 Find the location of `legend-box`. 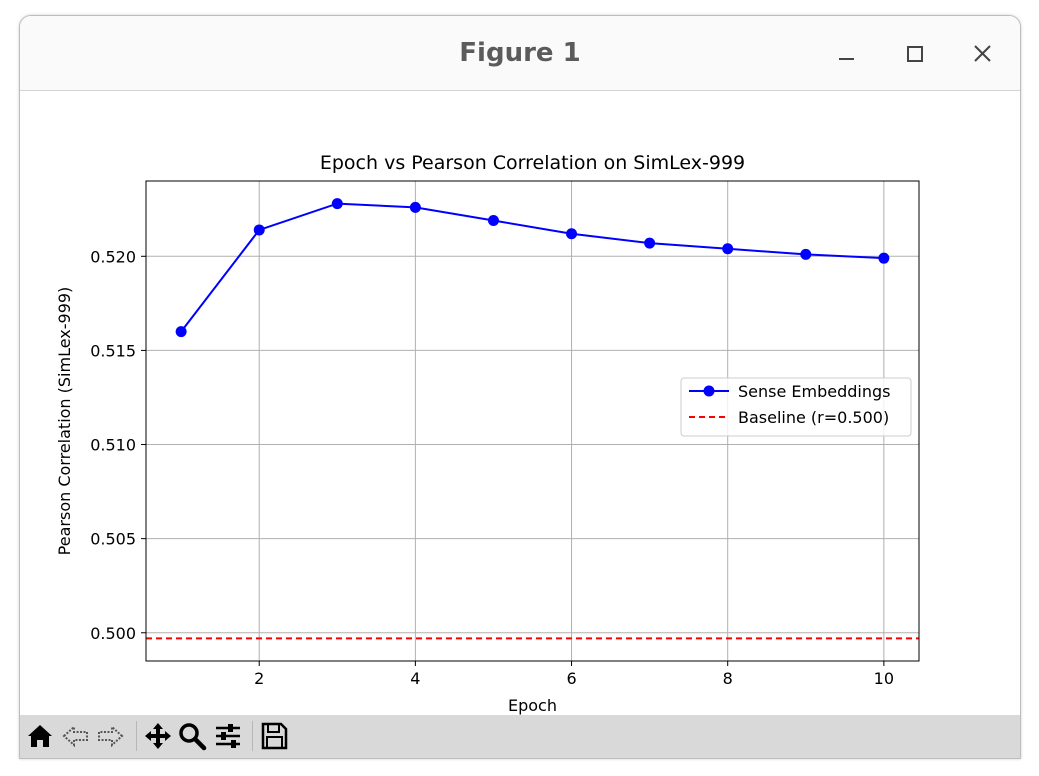

legend-box is located at coordinates (796, 407).